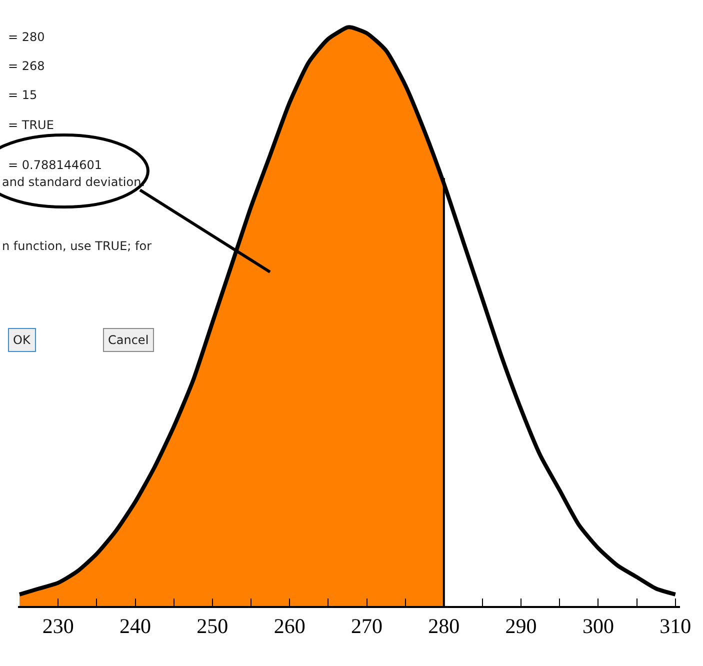 The height and width of the screenshot is (666, 703). Describe the element at coordinates (55, 165) in the screenshot. I see `annotation: = 0.788144601` at that location.